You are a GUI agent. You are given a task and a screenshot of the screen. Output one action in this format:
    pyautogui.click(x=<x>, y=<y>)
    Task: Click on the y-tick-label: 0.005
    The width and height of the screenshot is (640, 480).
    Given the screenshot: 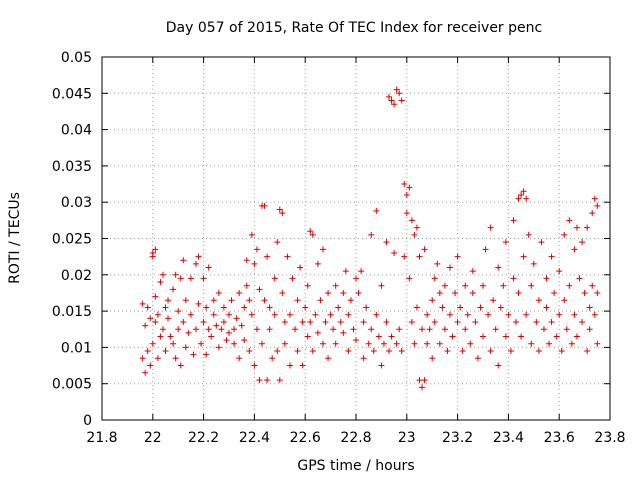 What is the action you would take?
    pyautogui.click(x=72, y=385)
    